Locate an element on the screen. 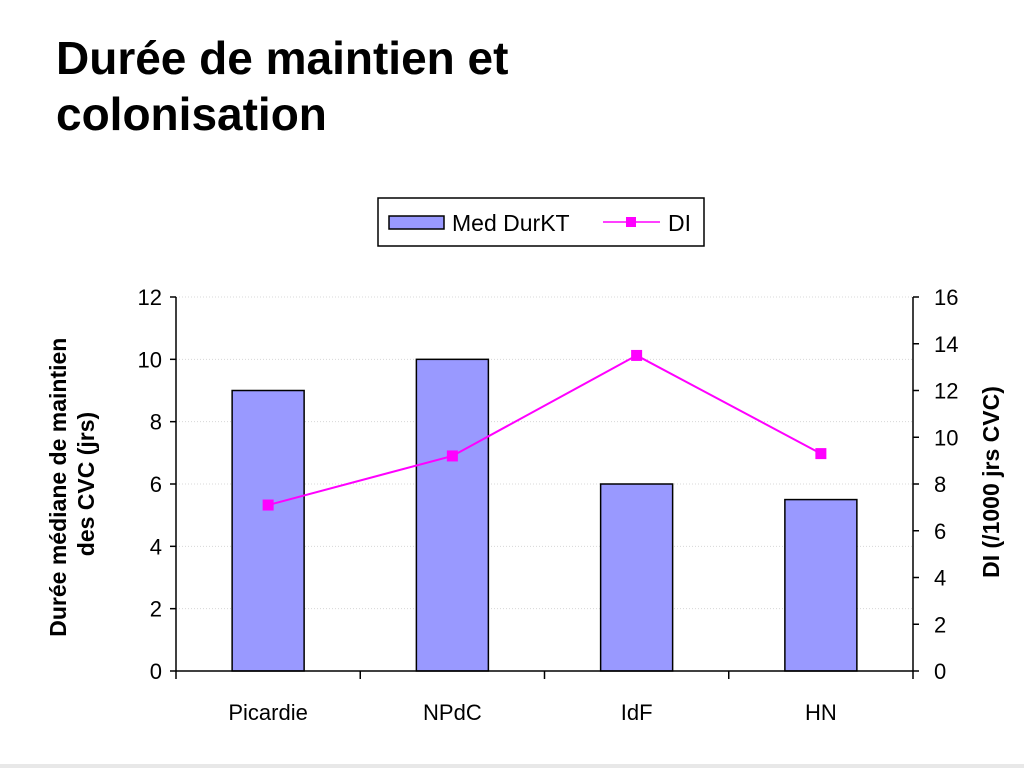  right-axis-title: DI (/1000 jrs CVC) is located at coordinates (991, 482).